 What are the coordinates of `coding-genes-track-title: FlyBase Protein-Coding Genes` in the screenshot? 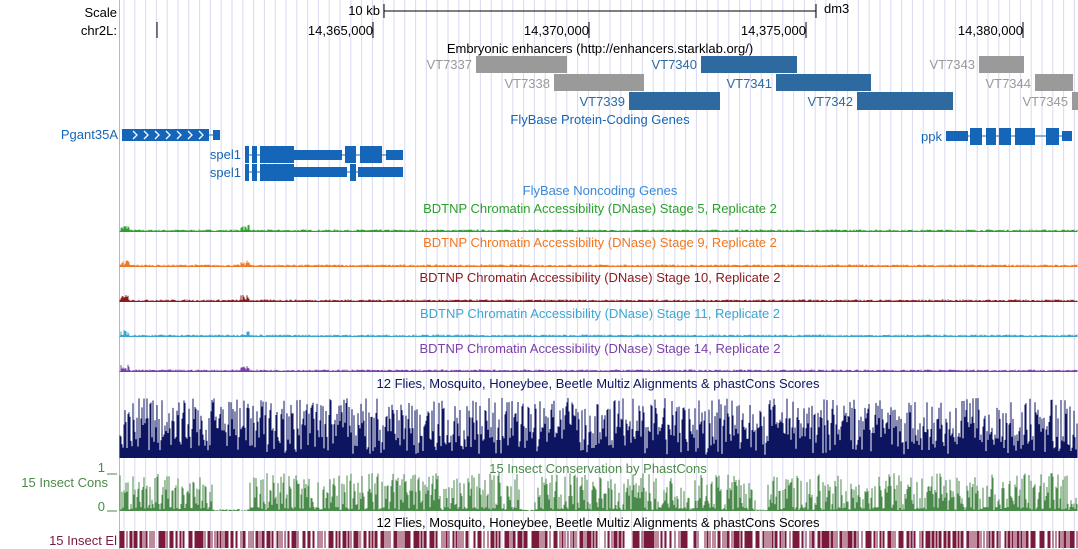 It's located at (600, 119).